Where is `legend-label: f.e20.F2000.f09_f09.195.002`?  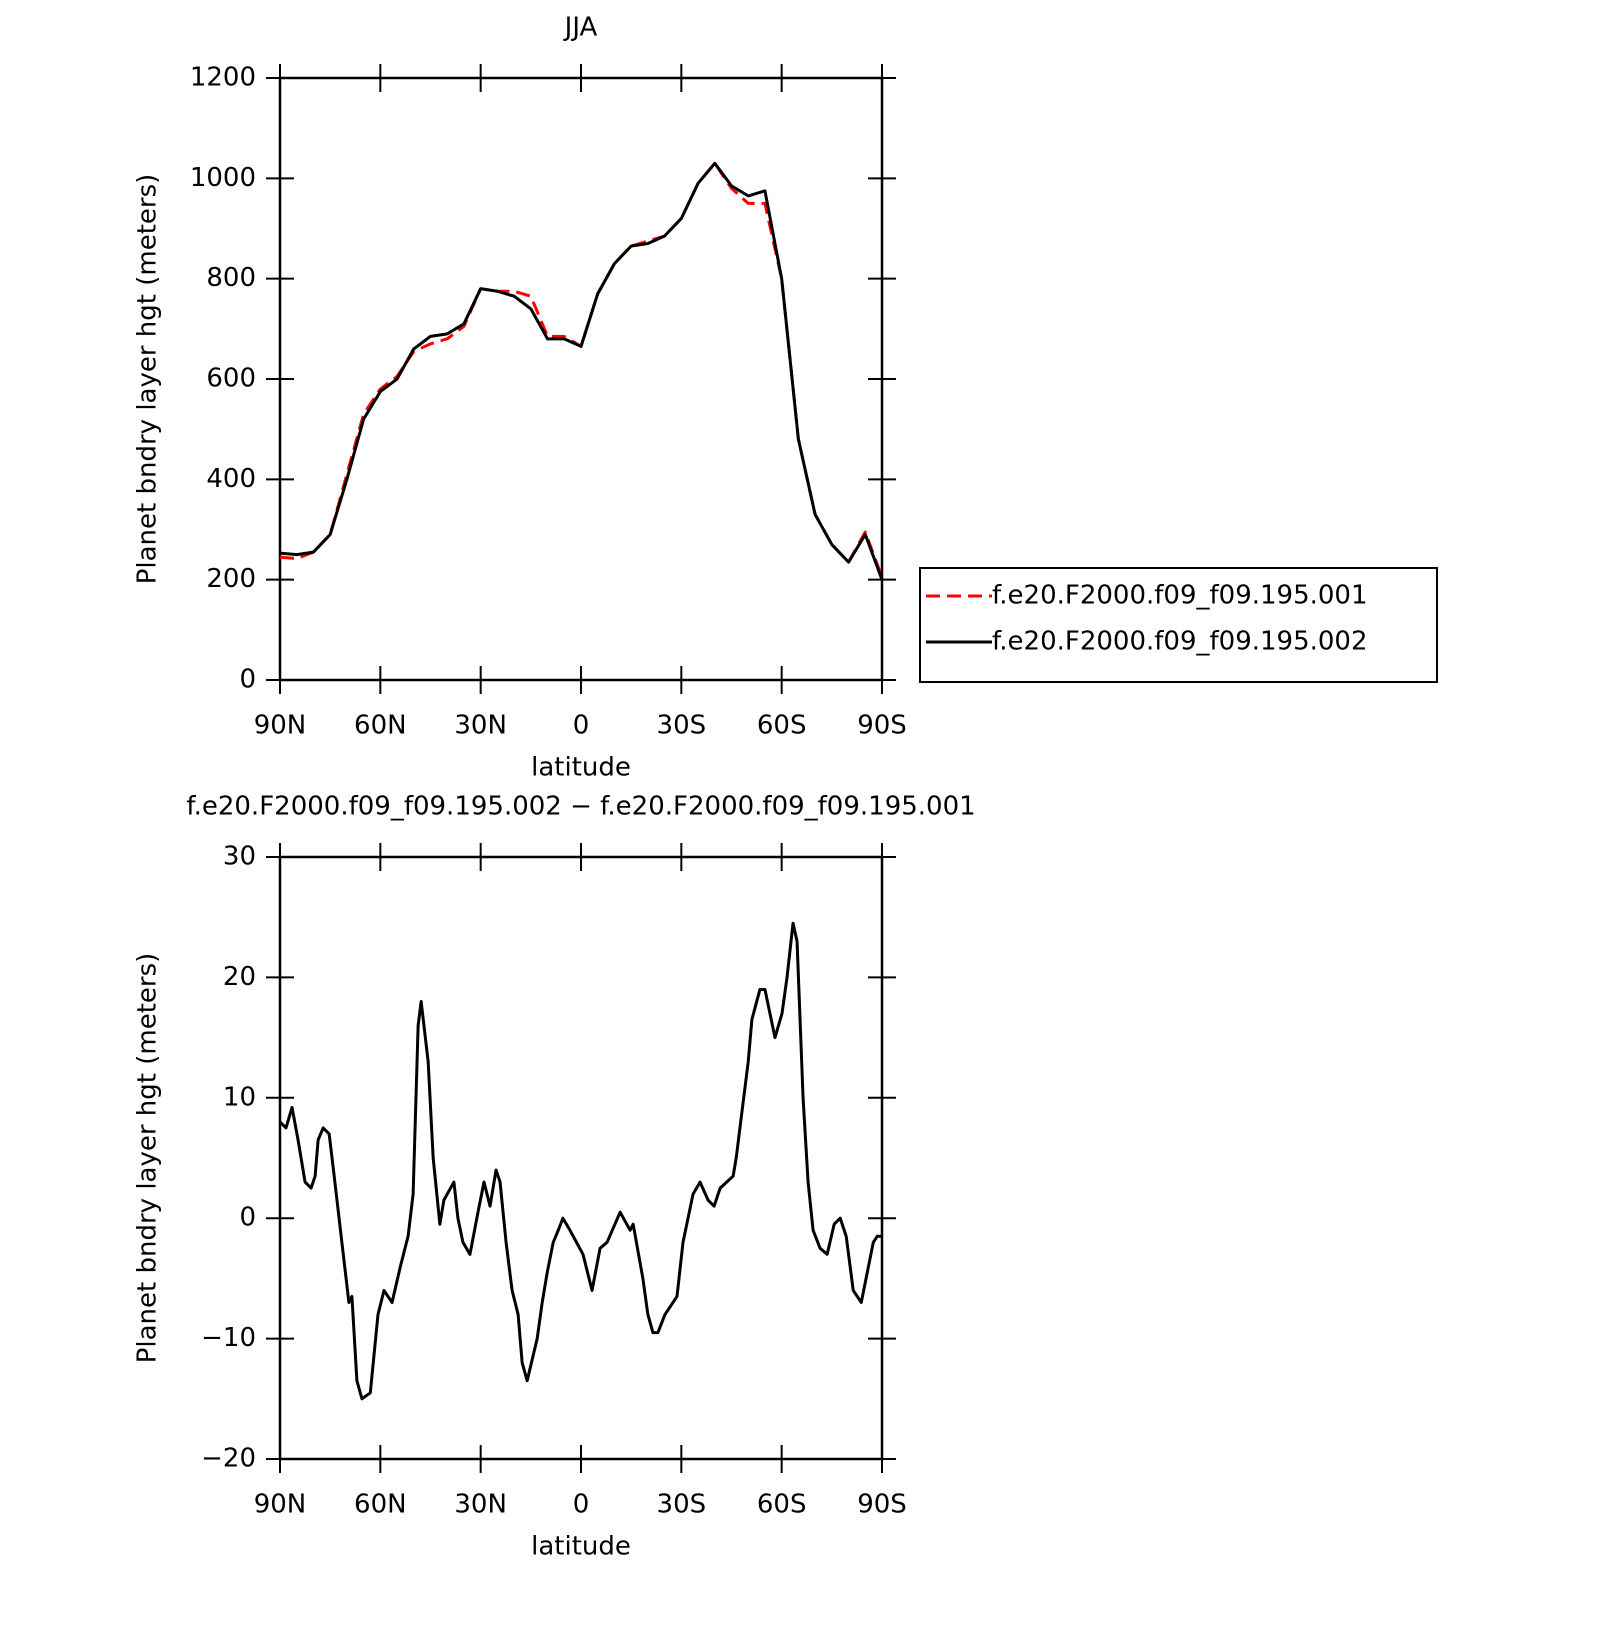
legend-label: f.e20.F2000.f09_f09.195.002 is located at coordinates (1180, 642).